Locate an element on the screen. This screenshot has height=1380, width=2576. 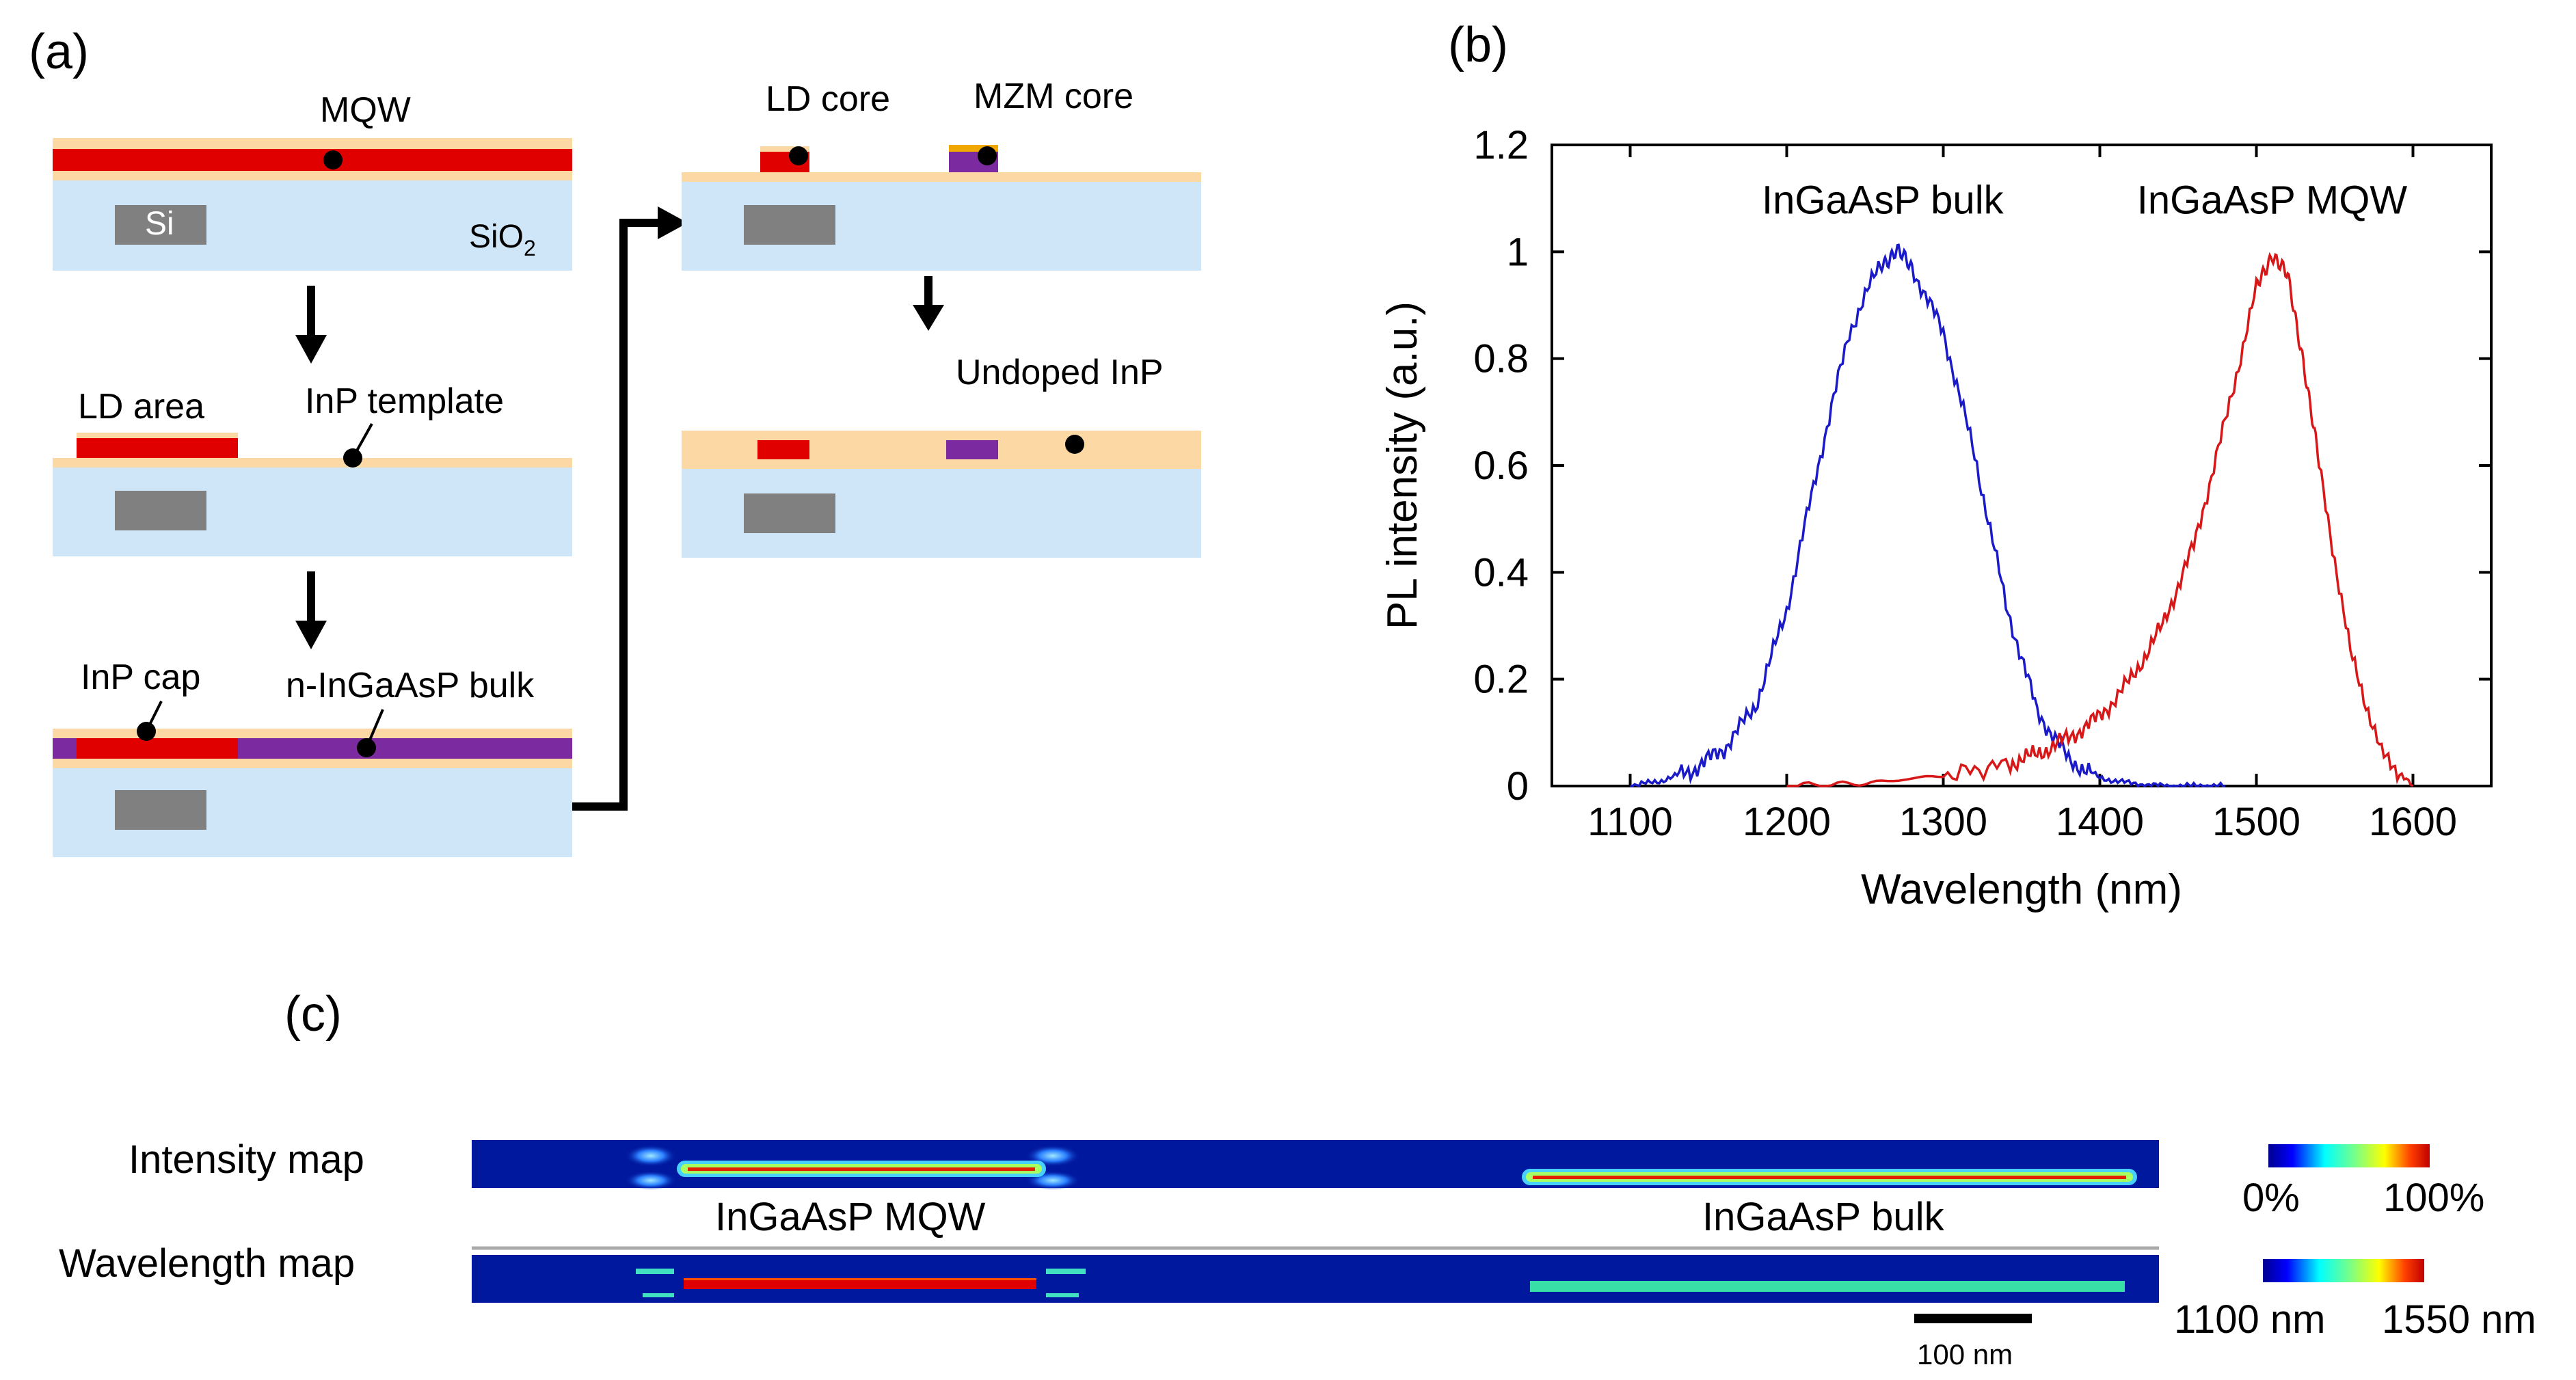
intensity-colorbar is located at coordinates (2349, 1155).